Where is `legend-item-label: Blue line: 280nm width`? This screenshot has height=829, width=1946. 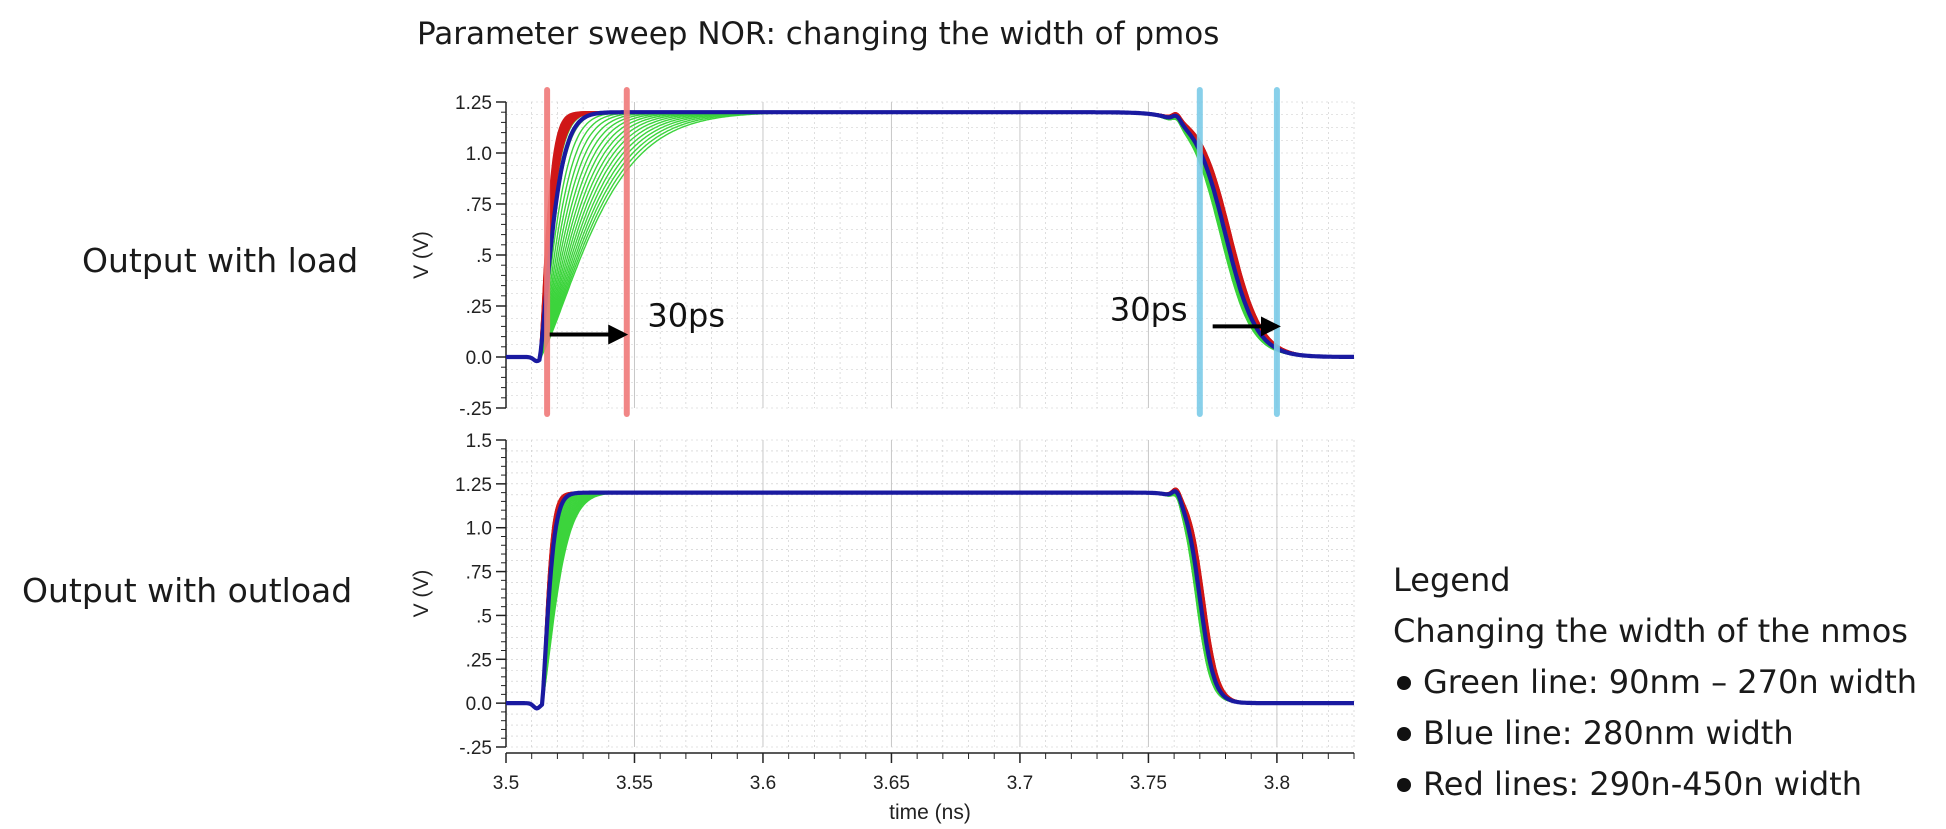 legend-item-label: Blue line: 280nm width is located at coordinates (1608, 733).